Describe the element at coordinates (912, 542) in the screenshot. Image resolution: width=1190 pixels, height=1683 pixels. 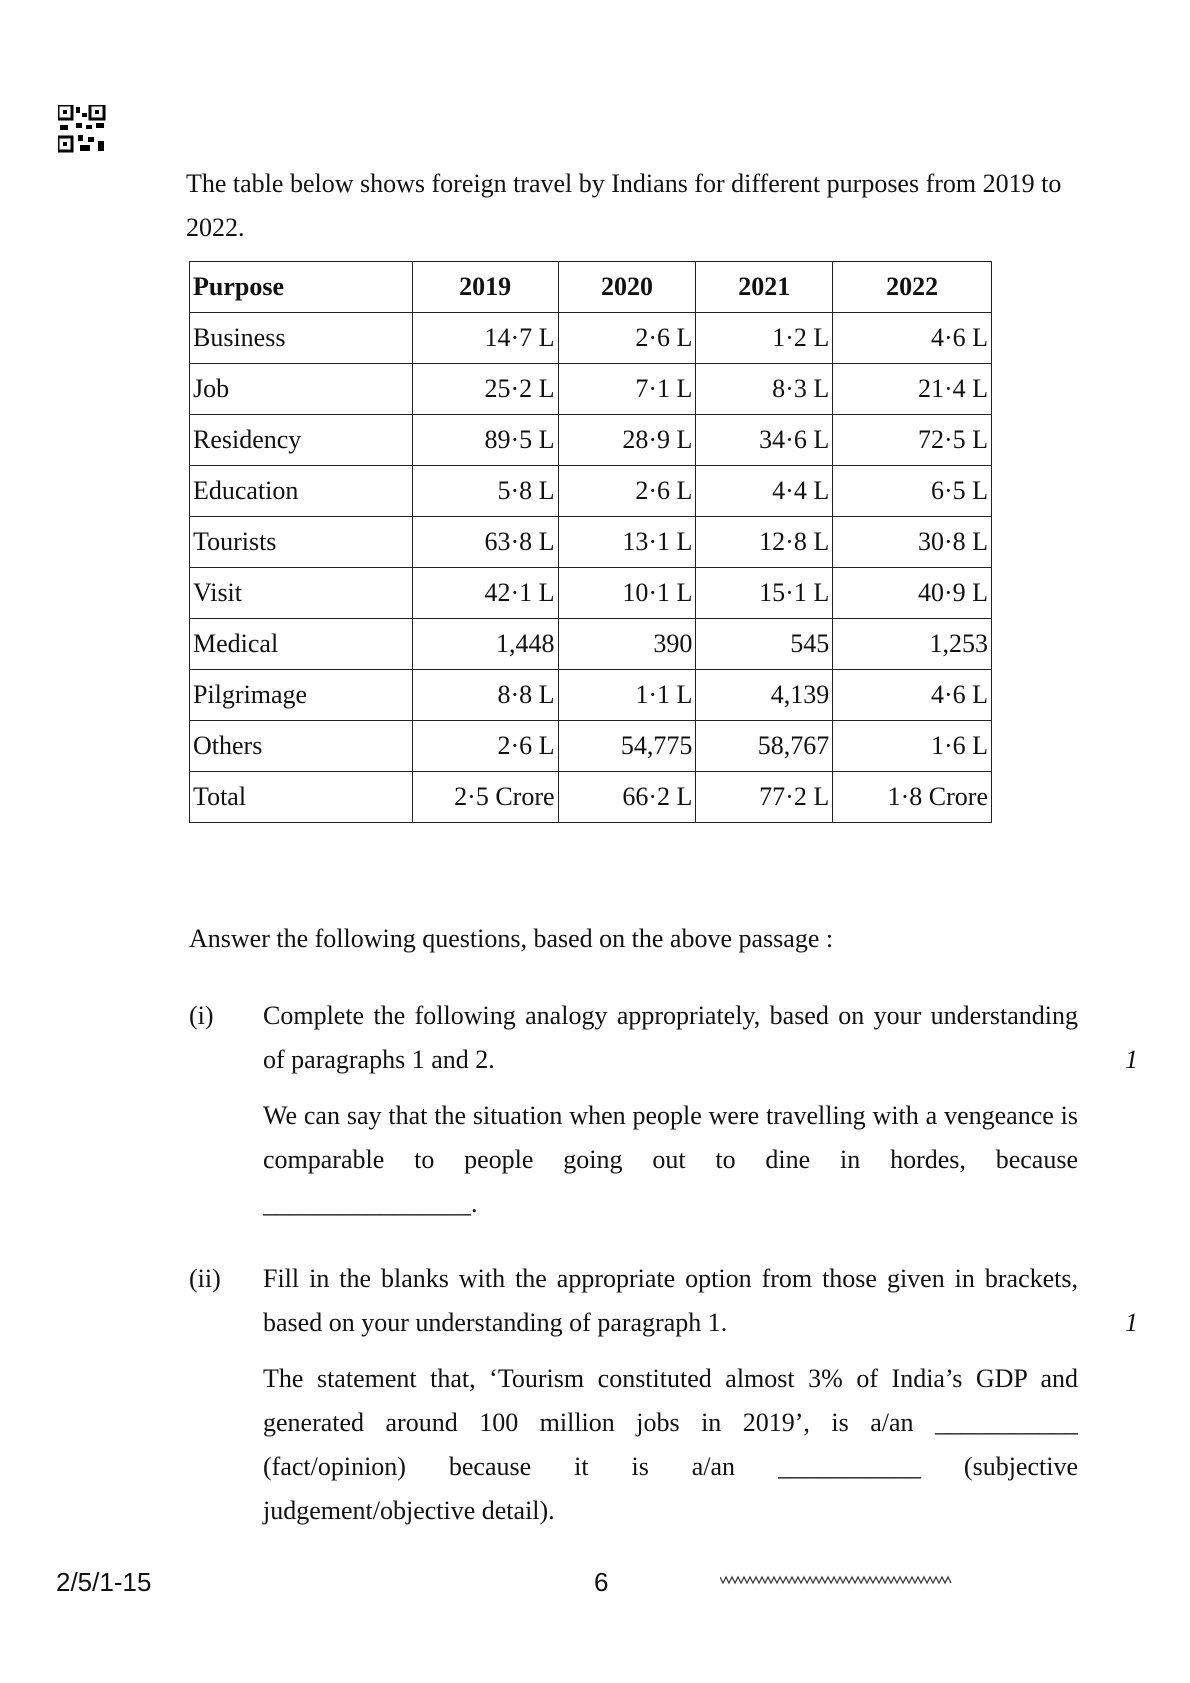
I see `value-cell: 30·8 L` at that location.